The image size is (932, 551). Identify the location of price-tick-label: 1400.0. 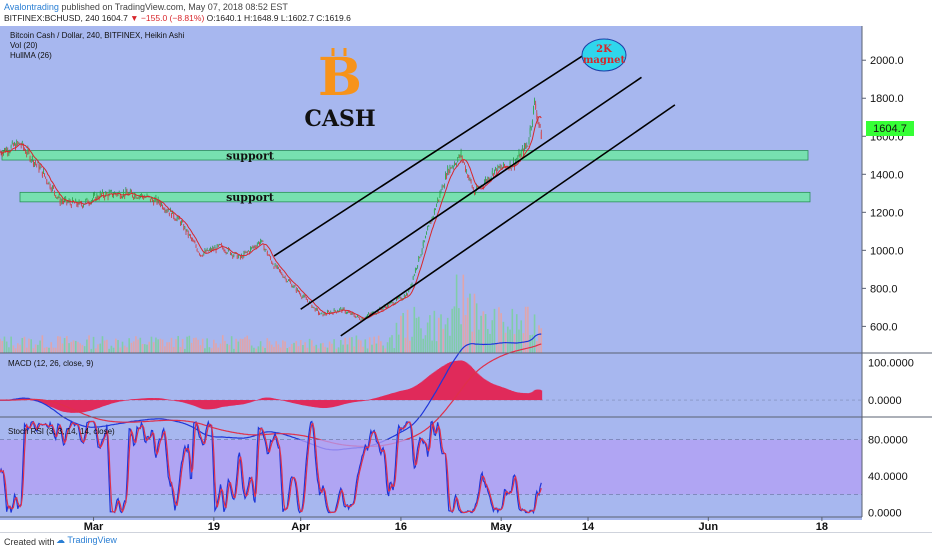
(887, 175).